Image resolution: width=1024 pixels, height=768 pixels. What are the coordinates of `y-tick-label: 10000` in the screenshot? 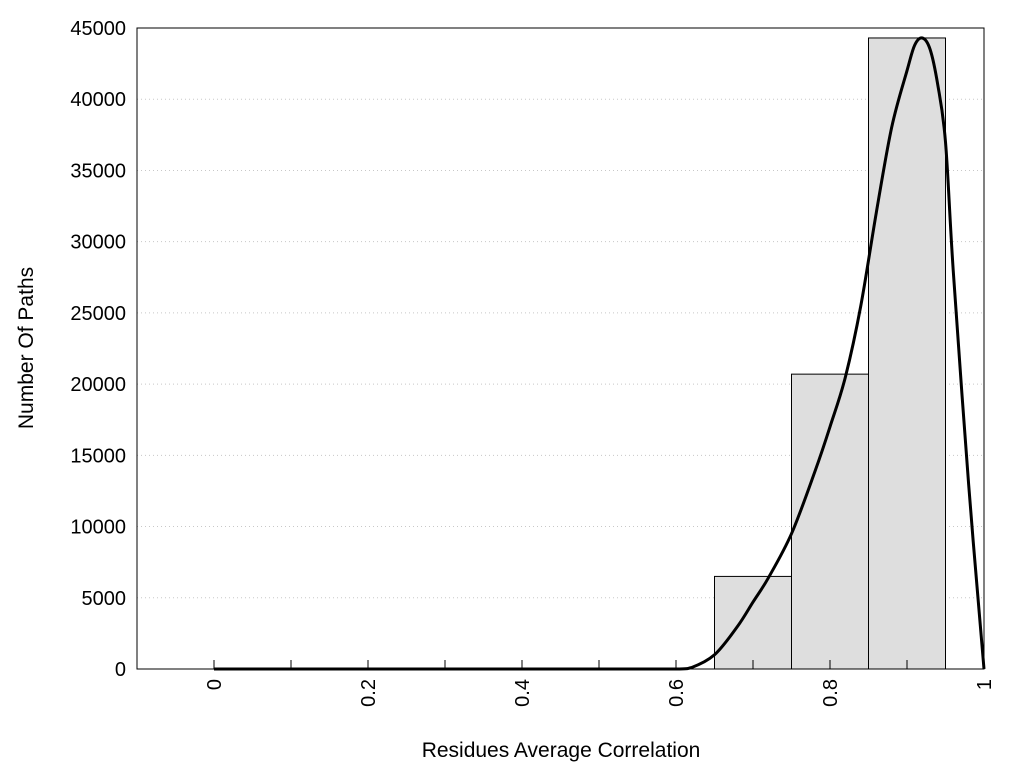 It's located at (98, 528).